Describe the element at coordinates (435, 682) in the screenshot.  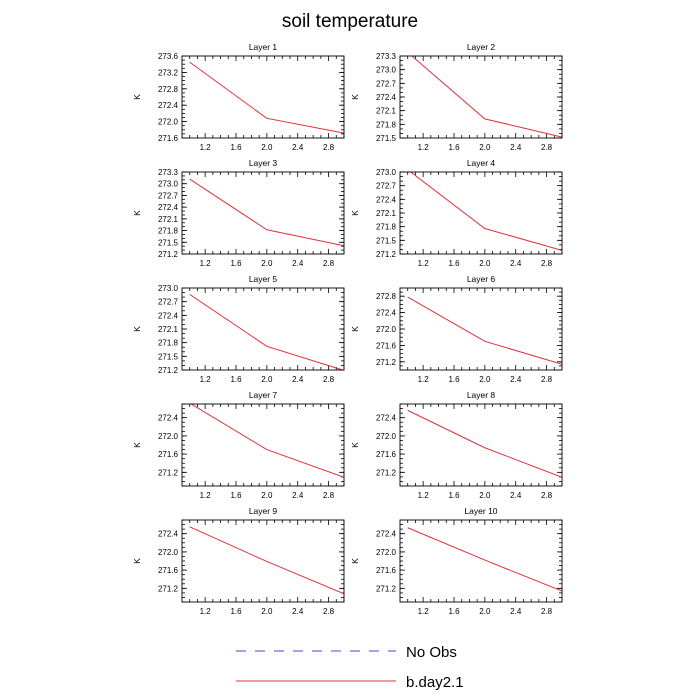
I see `legend-label-b-day2-1: b.day2.1` at that location.